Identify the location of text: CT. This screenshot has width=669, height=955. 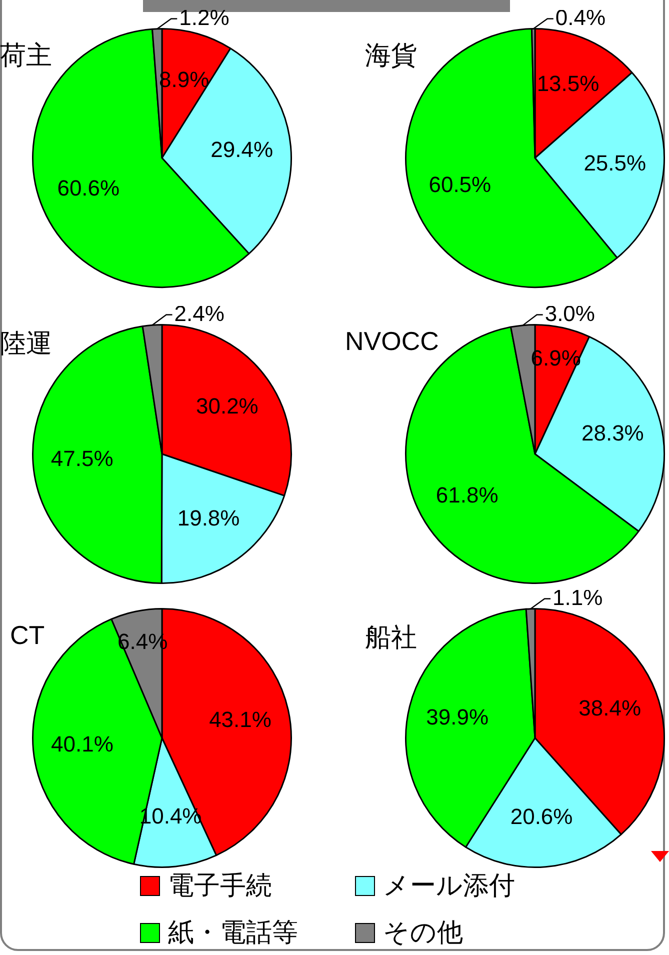
(27, 635).